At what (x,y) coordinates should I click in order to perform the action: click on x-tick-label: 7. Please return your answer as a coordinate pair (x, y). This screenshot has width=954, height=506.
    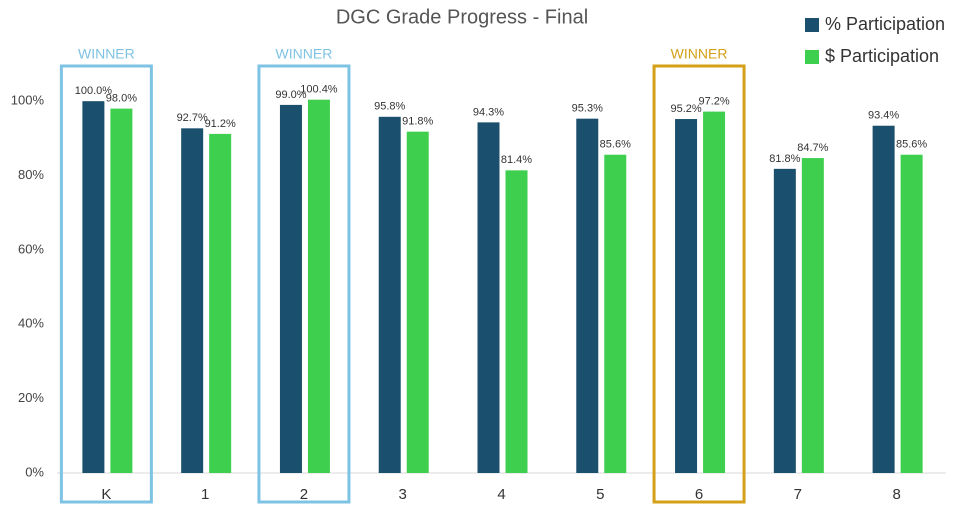
    Looking at the image, I should click on (798, 494).